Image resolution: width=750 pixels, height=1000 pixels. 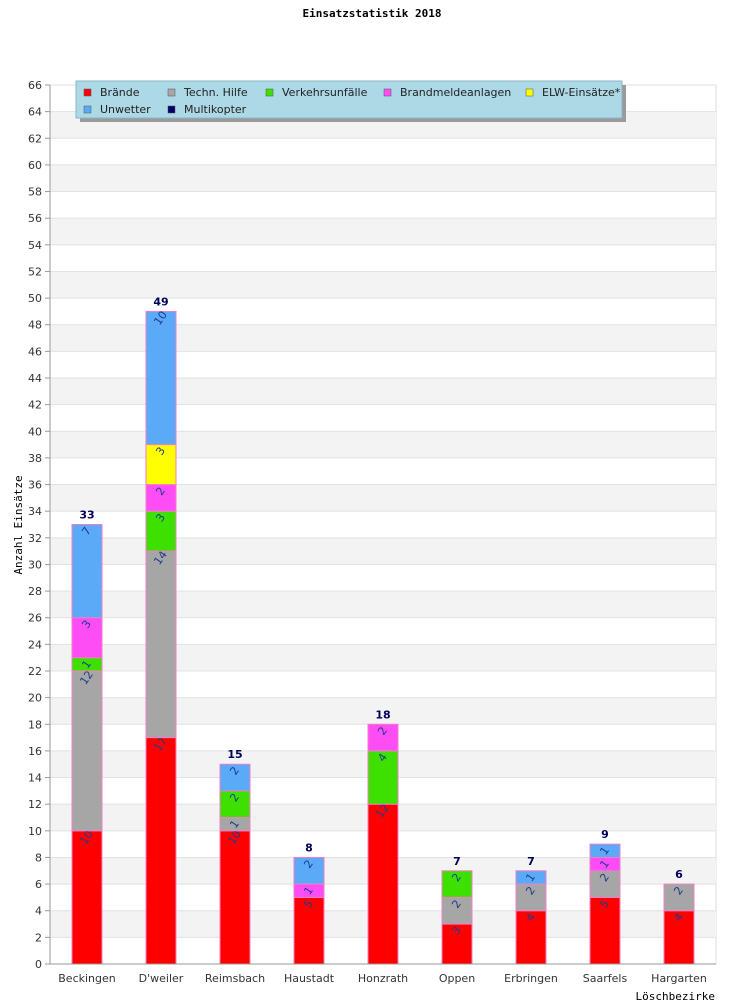 I want to click on y-tick-label: 50, so click(x=35, y=298).